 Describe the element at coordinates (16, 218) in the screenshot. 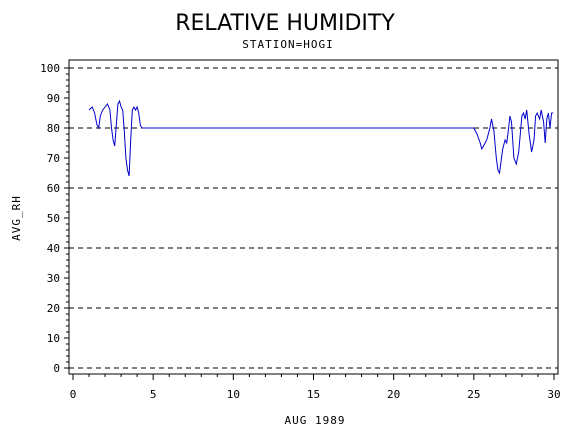

I see `y-axis-label: AVG_RH` at that location.